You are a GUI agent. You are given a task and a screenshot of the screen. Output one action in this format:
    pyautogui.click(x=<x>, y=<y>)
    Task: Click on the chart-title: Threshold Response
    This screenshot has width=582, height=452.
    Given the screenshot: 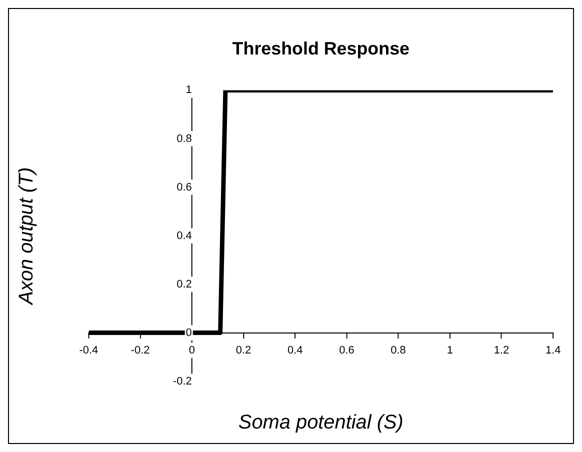 What is the action you would take?
    pyautogui.click(x=321, y=48)
    